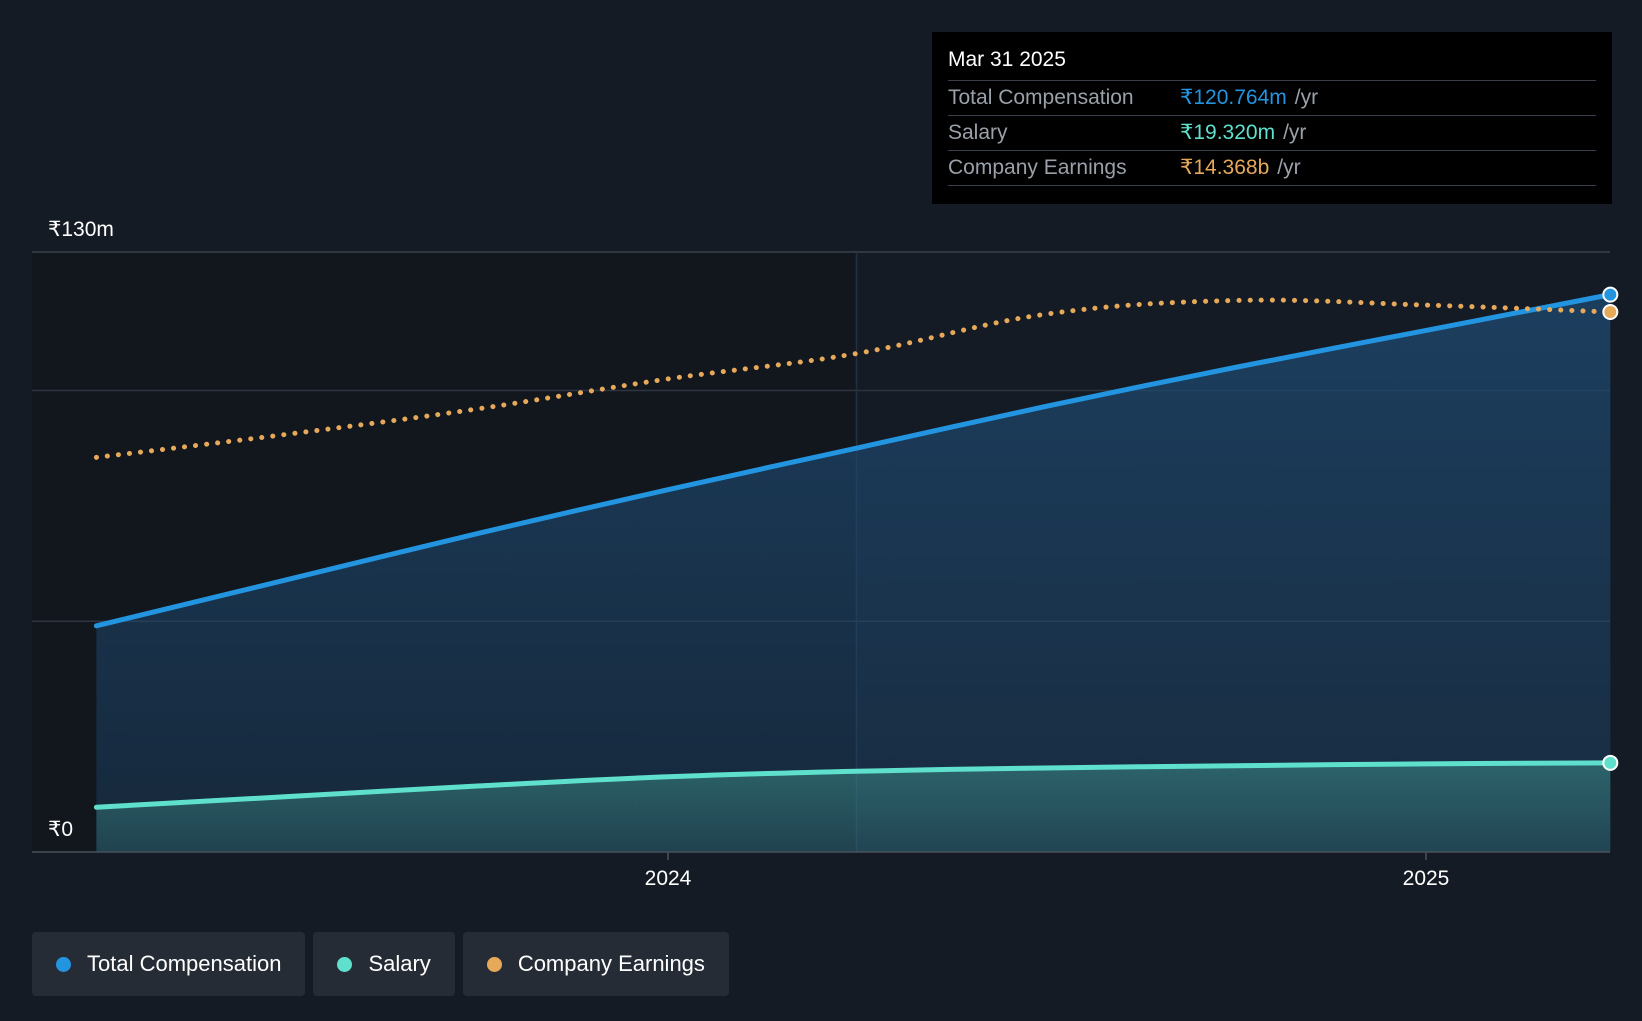 This screenshot has height=1021, width=1642. Describe the element at coordinates (1426, 878) in the screenshot. I see `x-tick-label: 2025` at that location.